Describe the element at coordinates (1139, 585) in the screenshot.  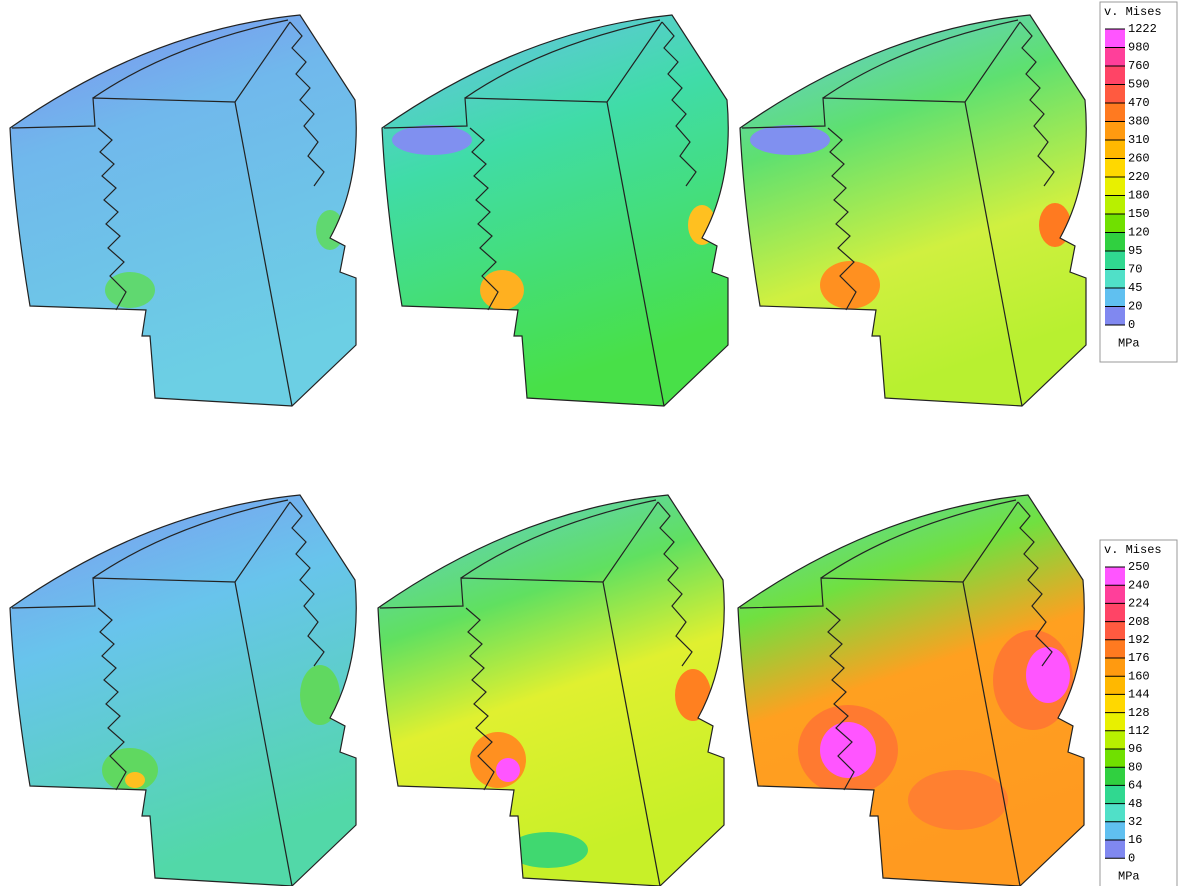
I see `legend-label: 240` at that location.